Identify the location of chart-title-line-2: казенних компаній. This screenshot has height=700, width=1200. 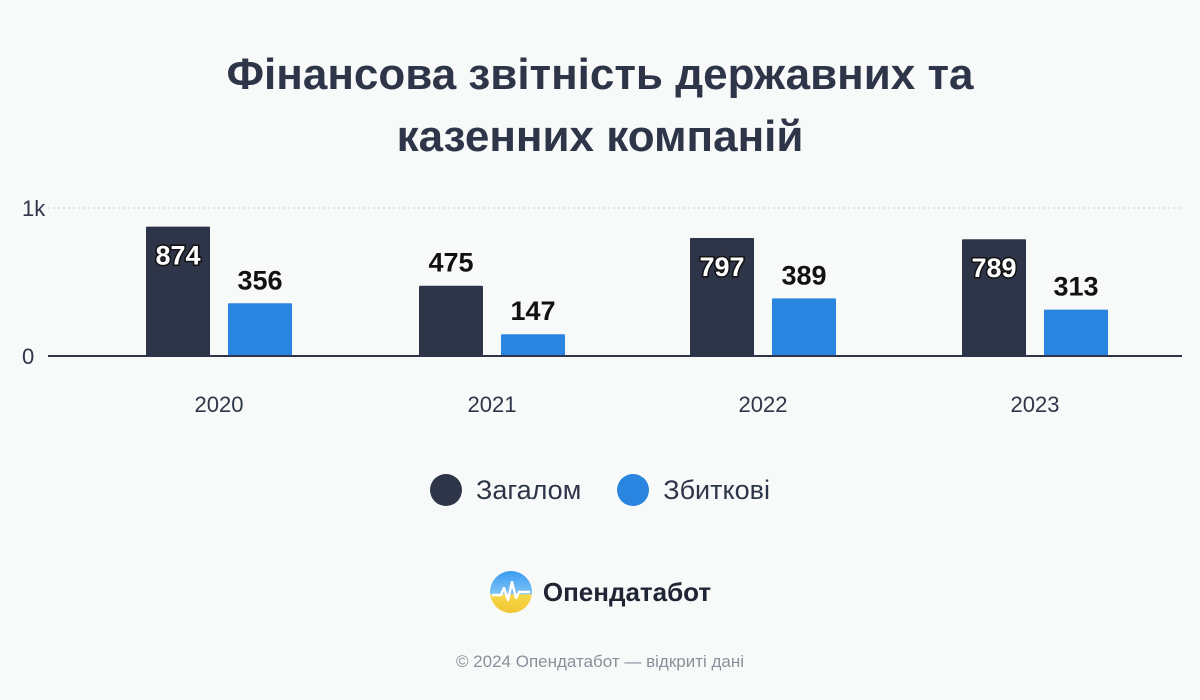
(600, 136).